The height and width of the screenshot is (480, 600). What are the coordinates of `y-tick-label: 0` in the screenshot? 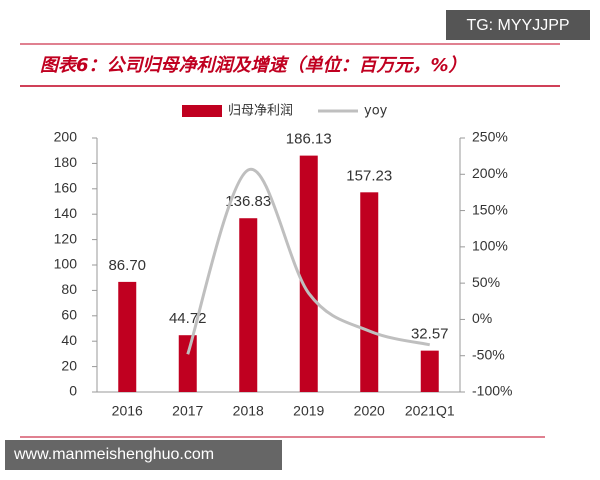 It's located at (73, 391).